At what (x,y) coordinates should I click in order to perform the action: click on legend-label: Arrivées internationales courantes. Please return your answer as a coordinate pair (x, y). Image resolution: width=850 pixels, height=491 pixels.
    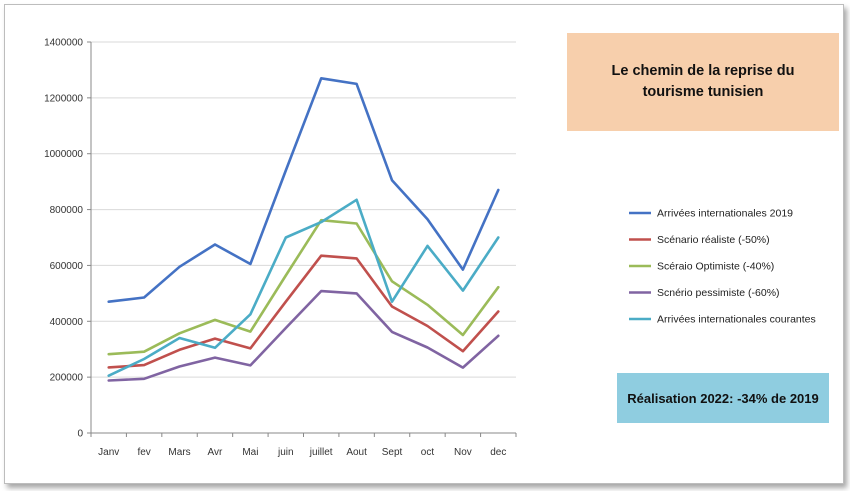
    Looking at the image, I should click on (736, 320).